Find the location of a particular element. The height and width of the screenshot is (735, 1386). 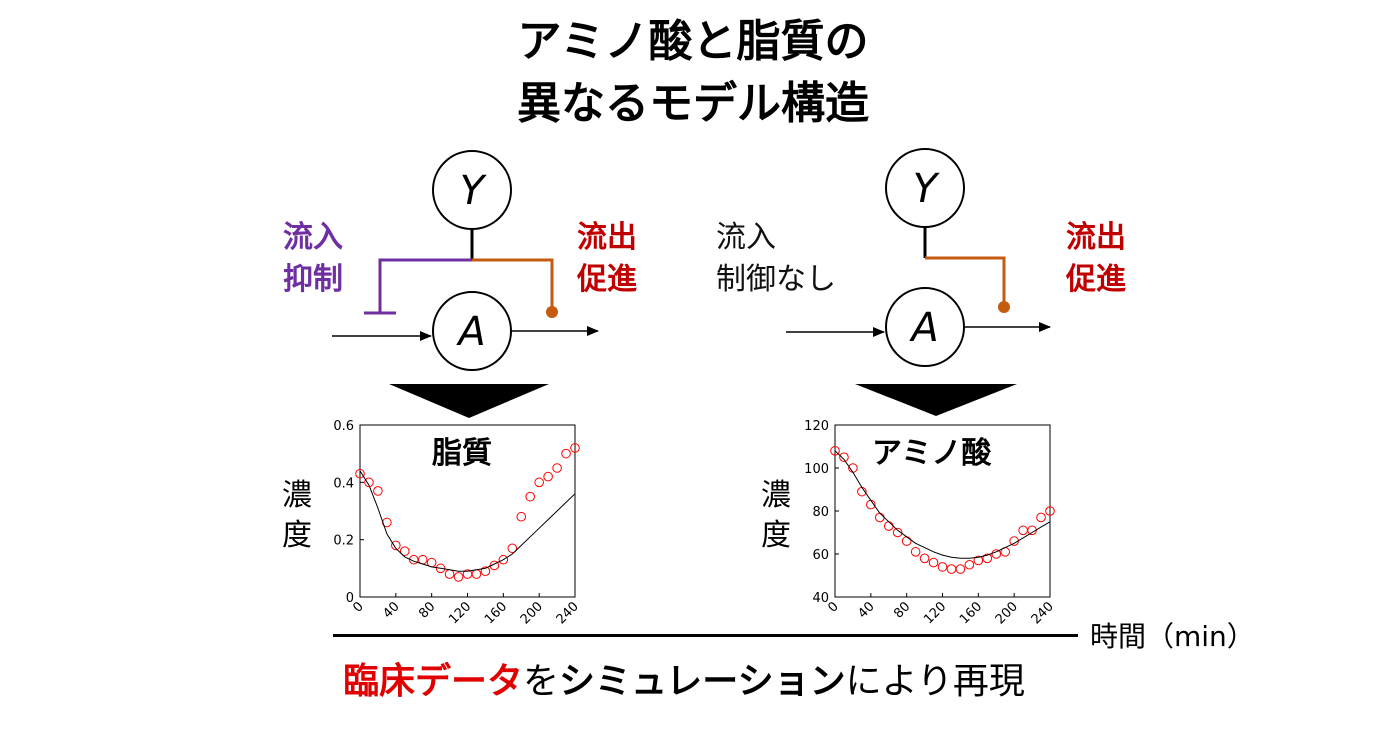

right-outflow-label-1: 流出 is located at coordinates (1096, 237).